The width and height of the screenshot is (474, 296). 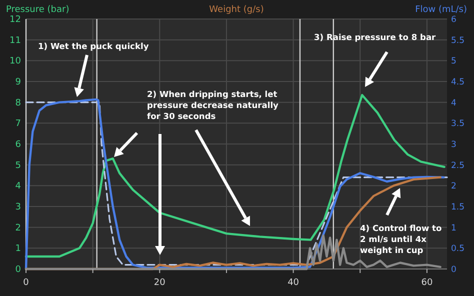 What do you see at coordinates (15, 41) in the screenshot?
I see `y-tick-label: 11` at bounding box center [15, 41].